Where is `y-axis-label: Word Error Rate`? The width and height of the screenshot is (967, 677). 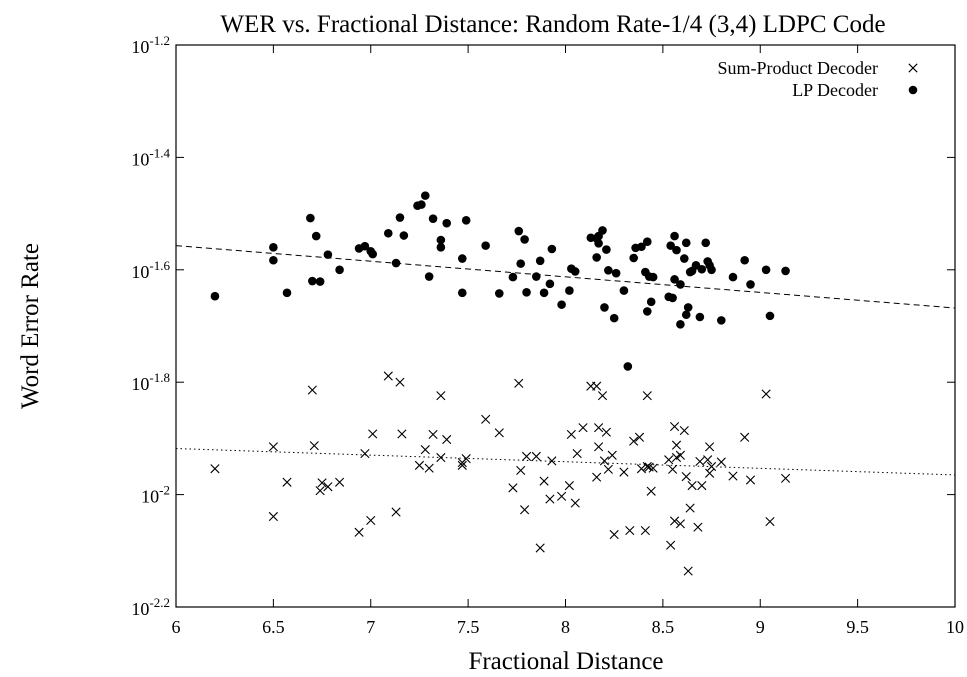
y-axis-label: Word Error Rate is located at coordinates (30, 326).